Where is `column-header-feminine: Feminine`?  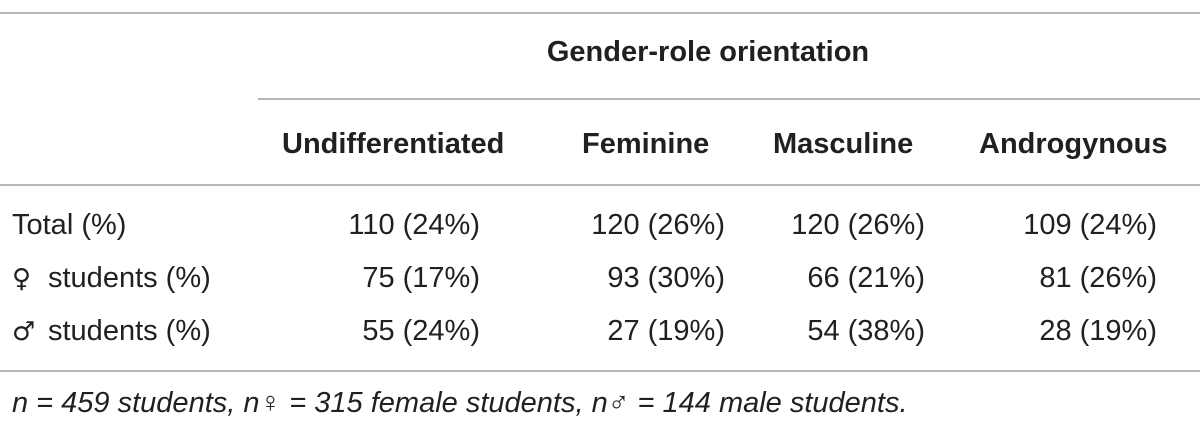
column-header-feminine: Feminine is located at coordinates (646, 144).